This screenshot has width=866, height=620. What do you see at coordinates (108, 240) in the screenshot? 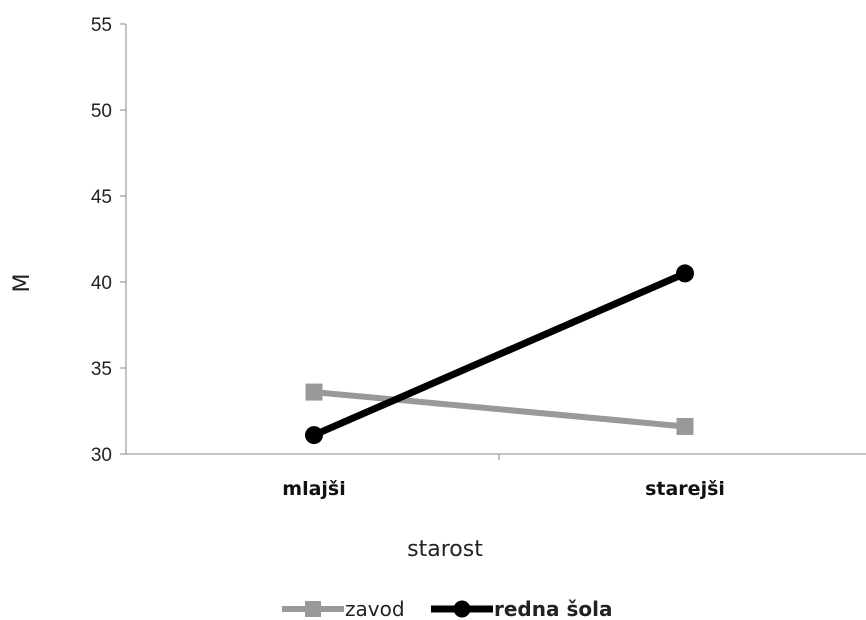
I see `y-ticks: 30 35 40 45 50 55` at bounding box center [108, 240].